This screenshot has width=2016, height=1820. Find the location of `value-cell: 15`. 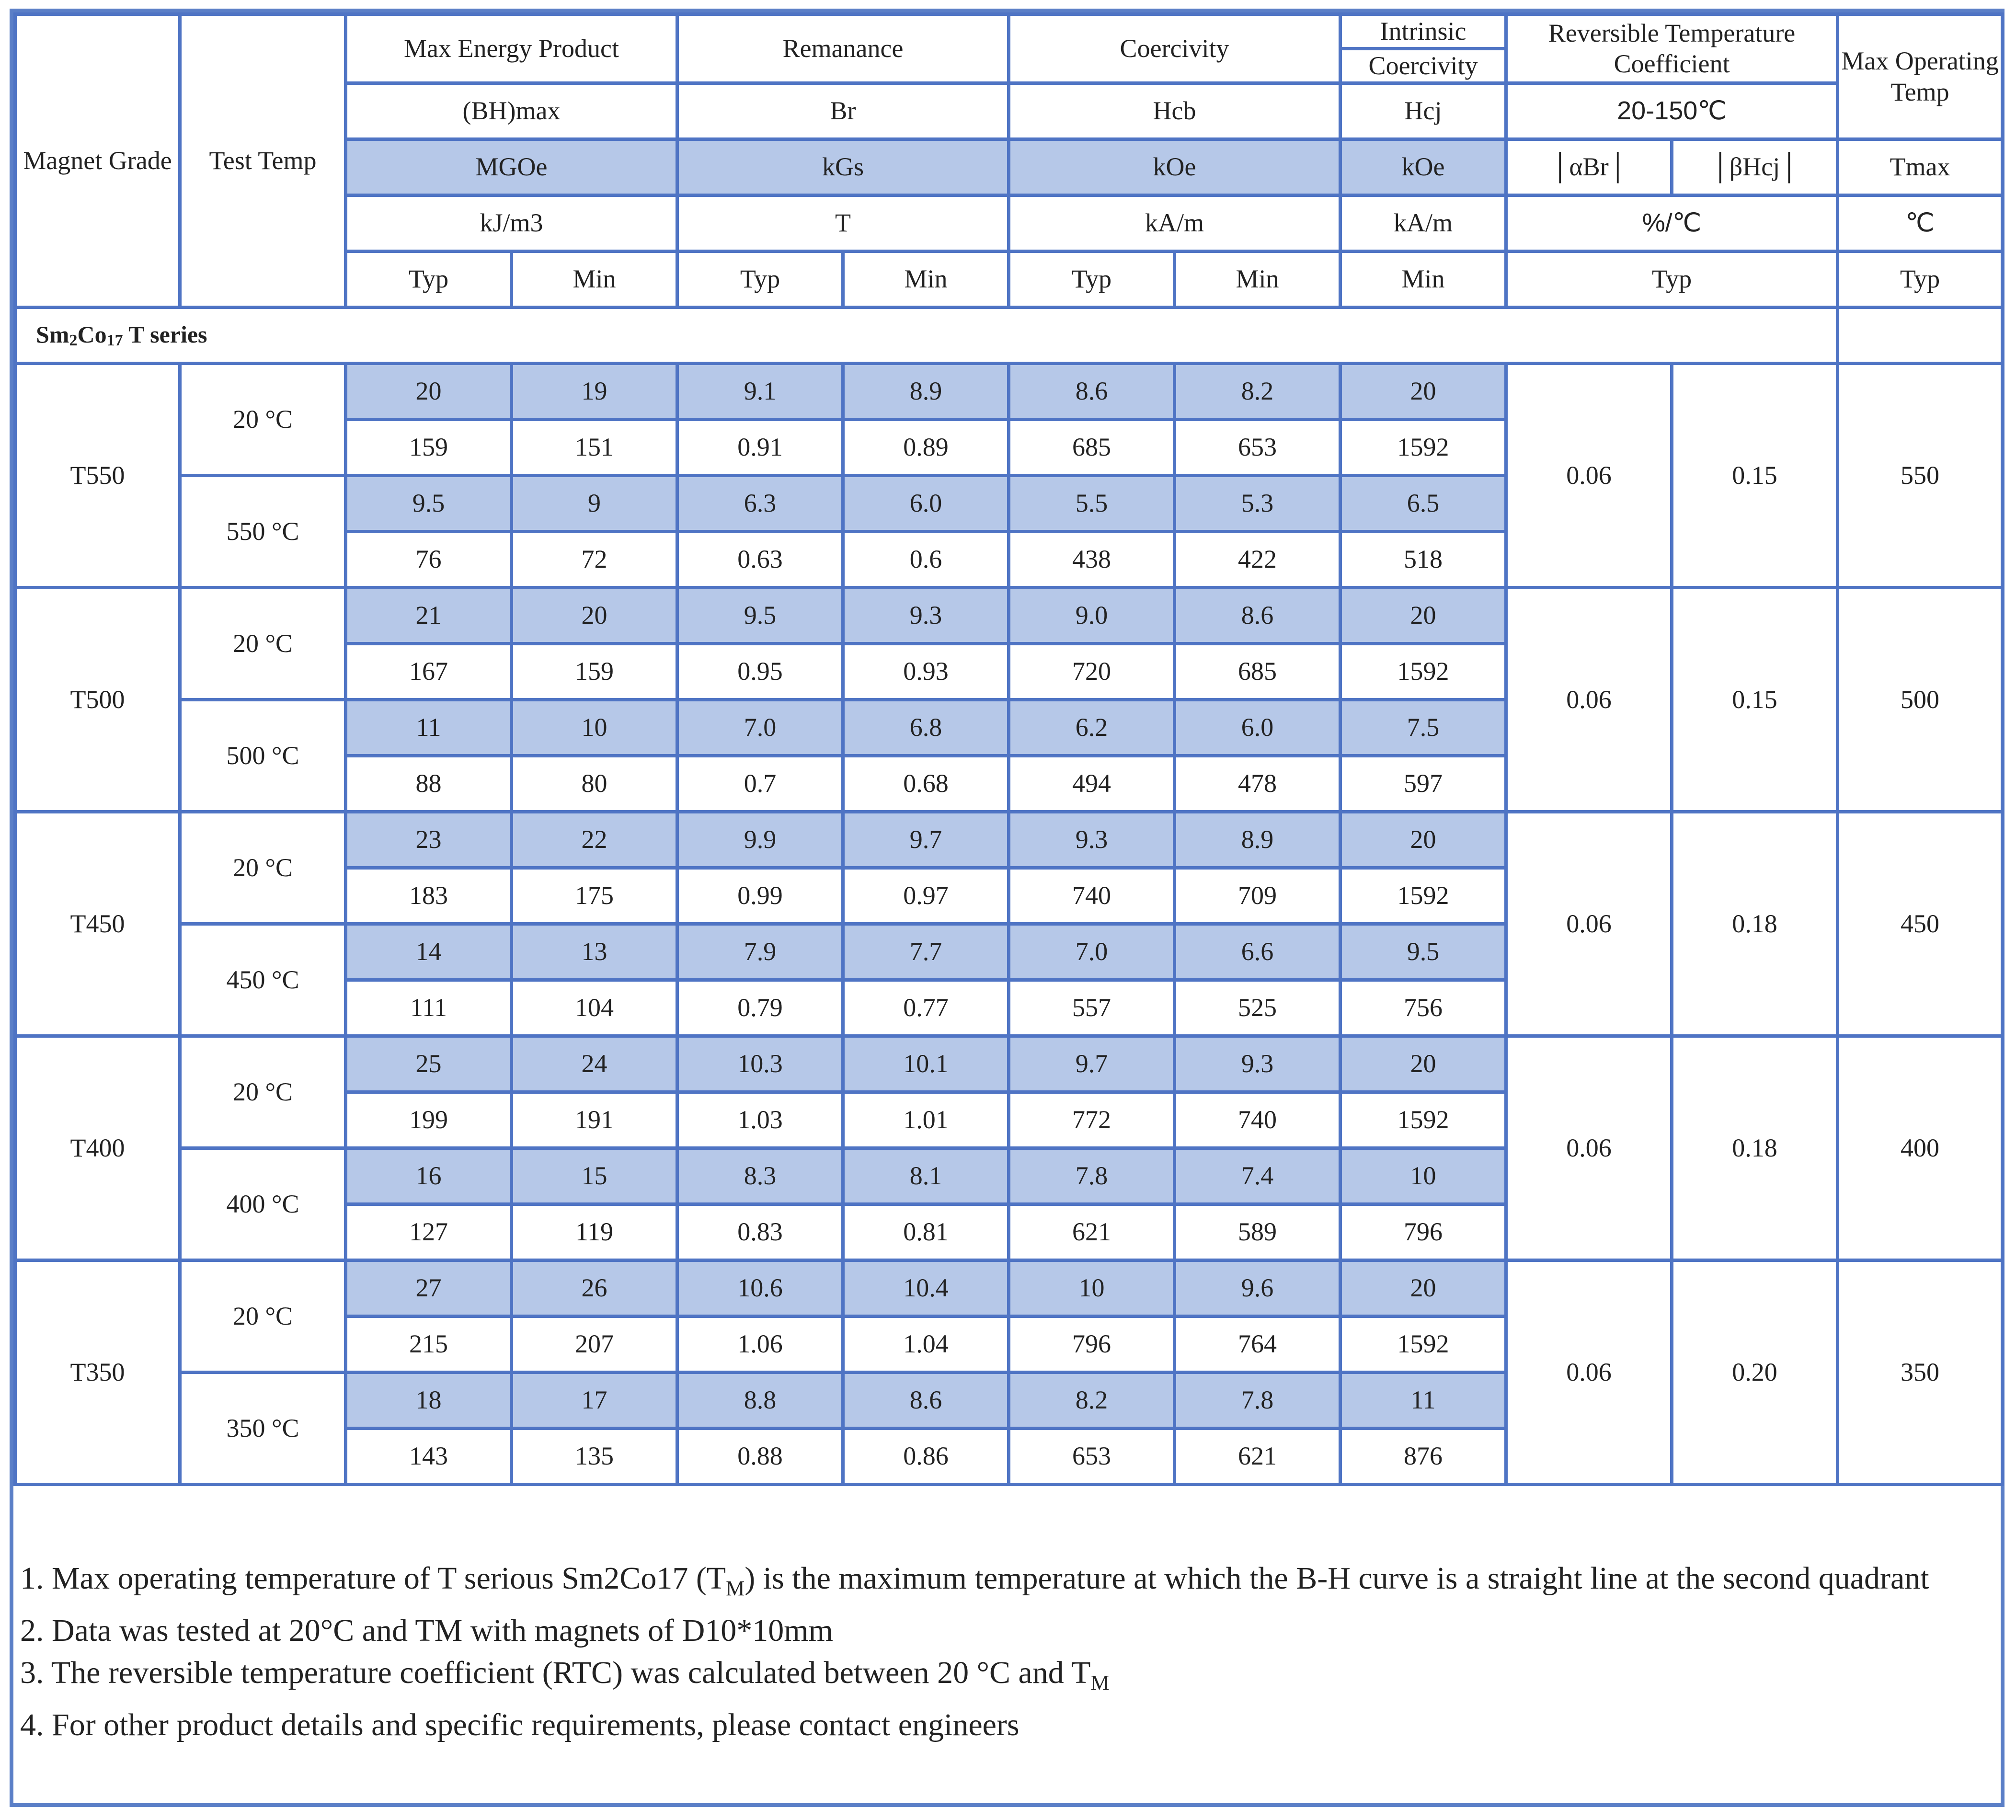

value-cell: 15 is located at coordinates (594, 1176).